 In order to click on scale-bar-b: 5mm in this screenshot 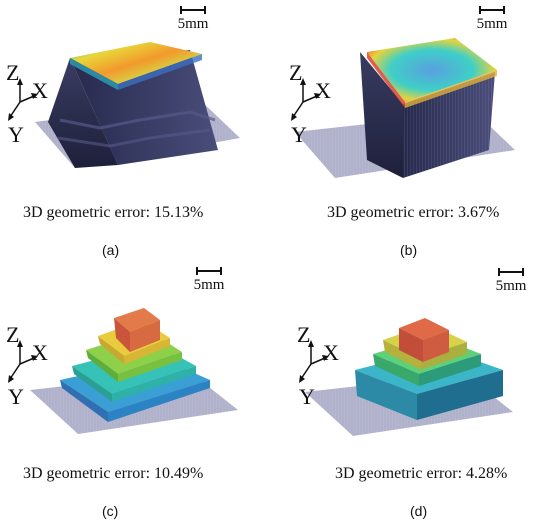, I will do `click(492, 19)`.